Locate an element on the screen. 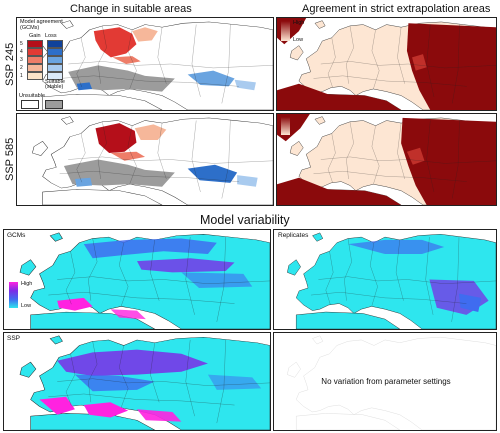 The width and height of the screenshot is (500, 433). extrap-legend-high: High is located at coordinates (299, 23).